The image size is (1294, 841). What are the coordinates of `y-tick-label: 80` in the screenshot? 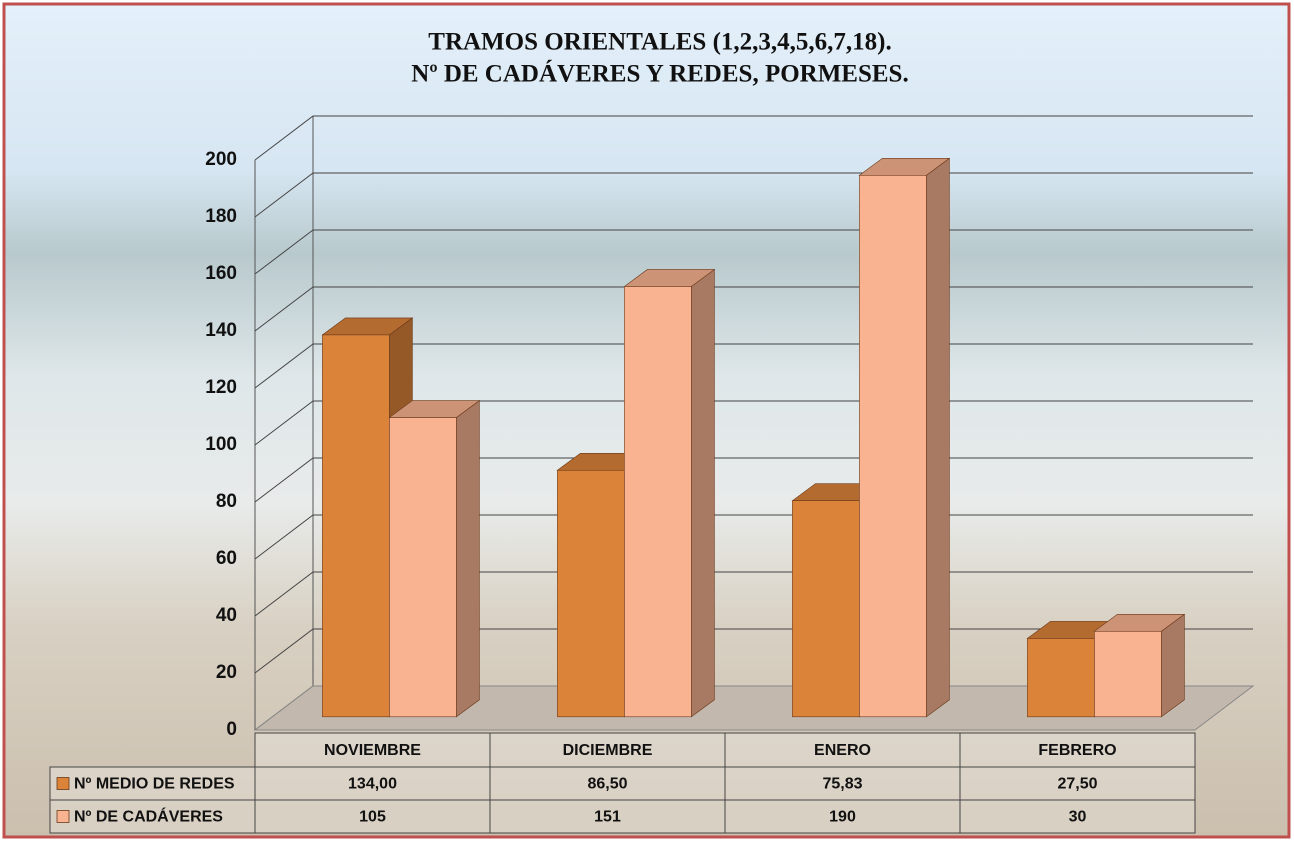 It's located at (226, 501).